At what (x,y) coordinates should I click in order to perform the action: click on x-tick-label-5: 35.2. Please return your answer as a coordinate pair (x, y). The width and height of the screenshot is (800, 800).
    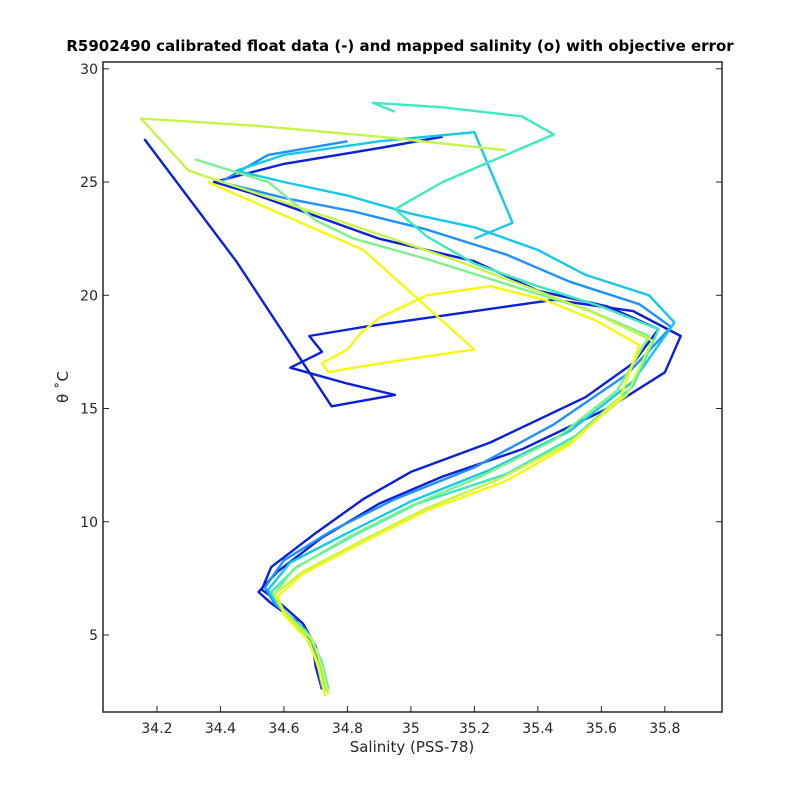
    Looking at the image, I should click on (474, 729).